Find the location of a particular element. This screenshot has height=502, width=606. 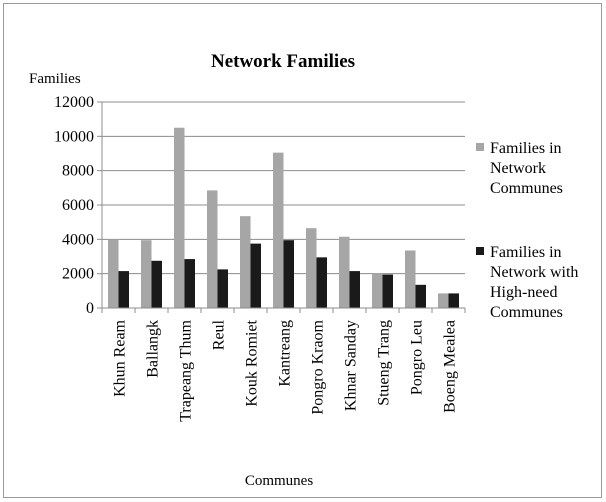

x-category-label: Pongro Kraom is located at coordinates (318, 366).